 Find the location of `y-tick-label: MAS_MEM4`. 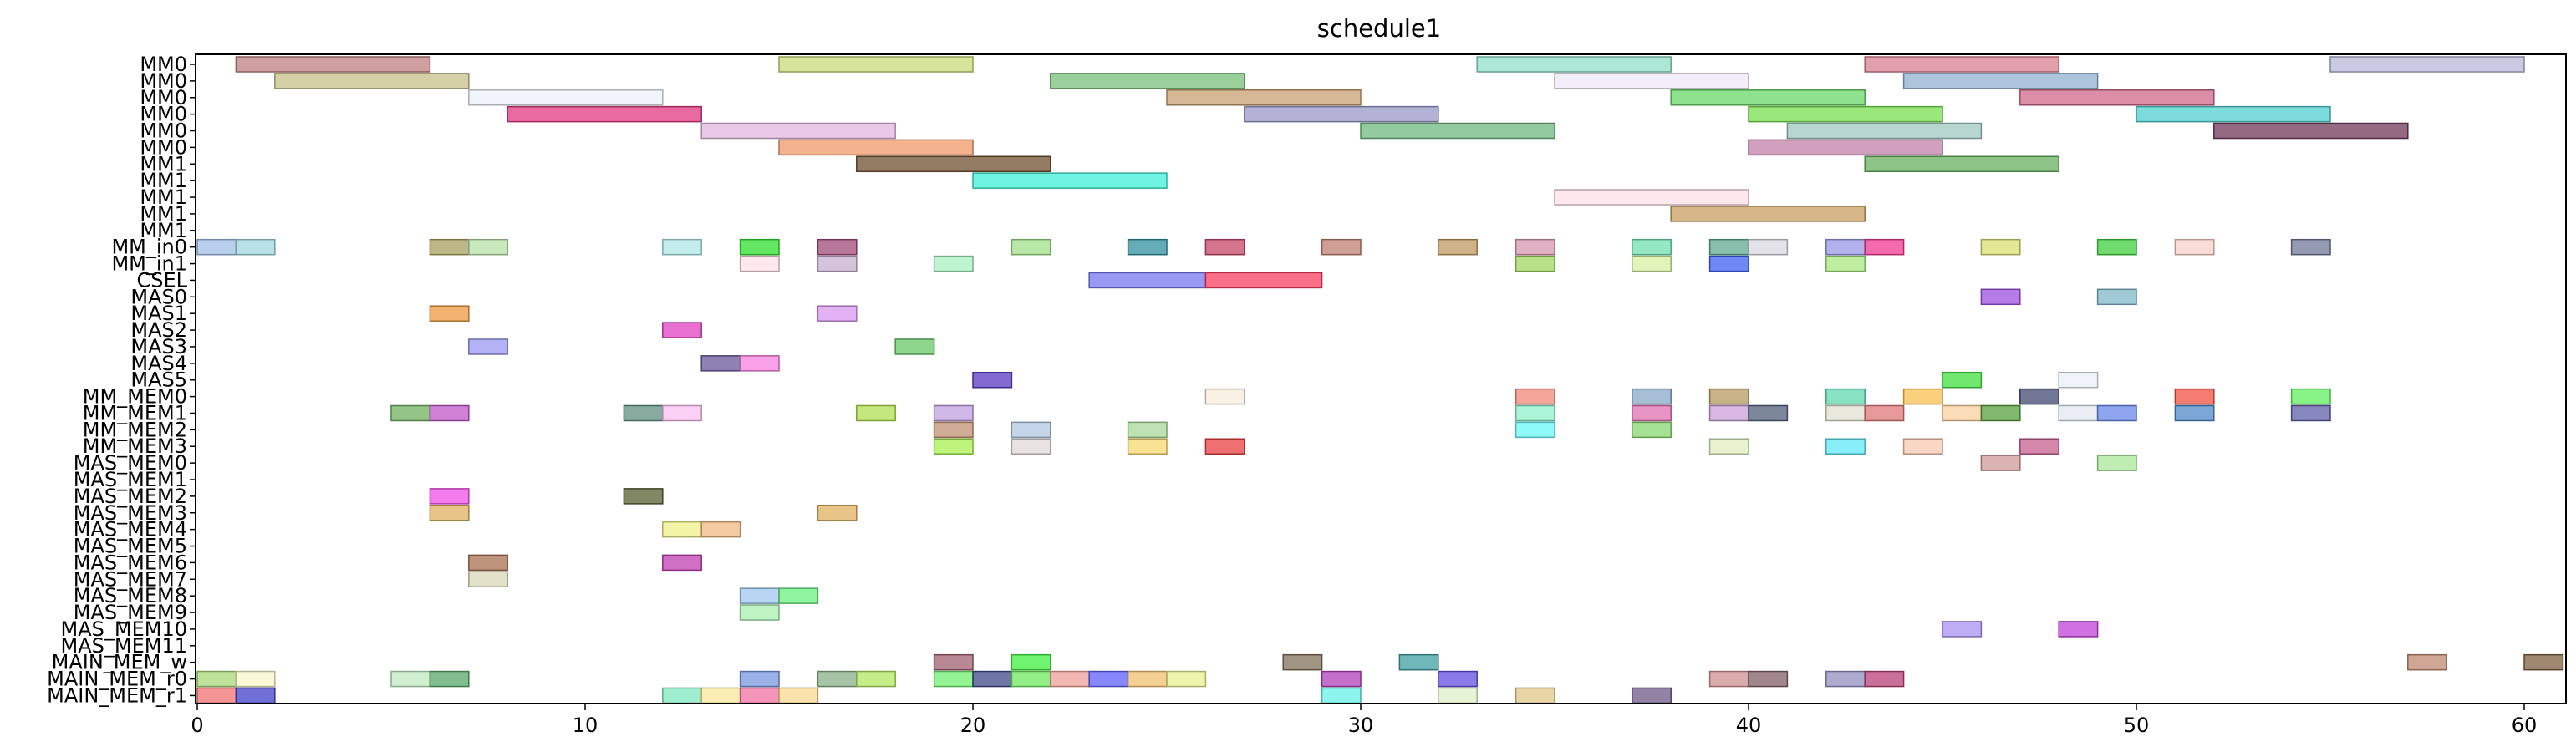

y-tick-label: MAS_MEM4 is located at coordinates (130, 530).